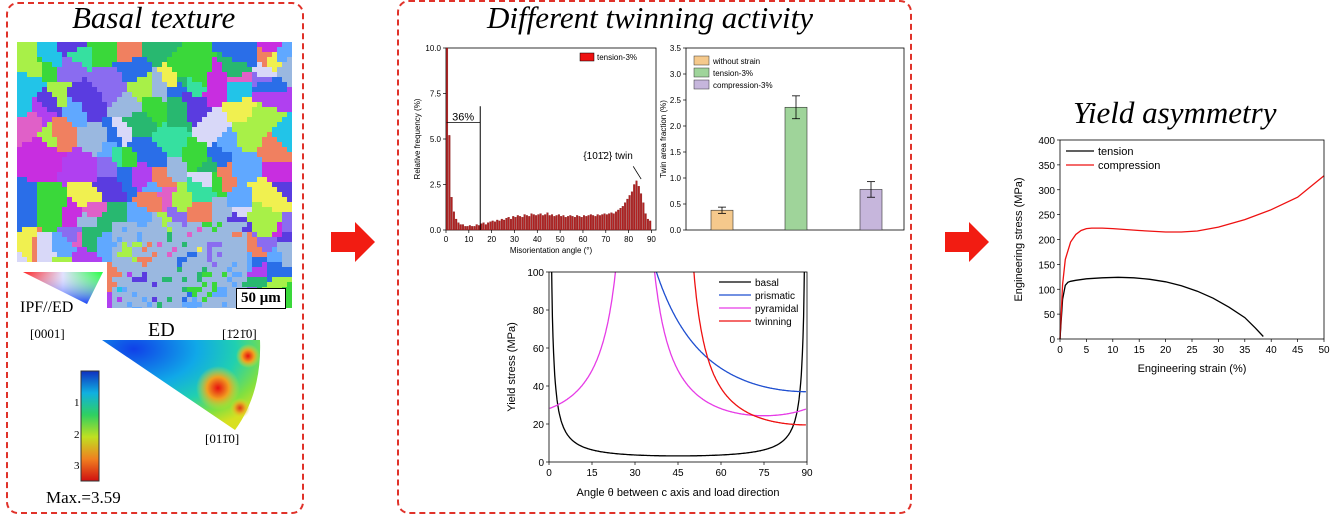 This screenshot has height=516, width=1333. What do you see at coordinates (436, 94) in the screenshot?
I see `tick-label: 7.5` at bounding box center [436, 94].